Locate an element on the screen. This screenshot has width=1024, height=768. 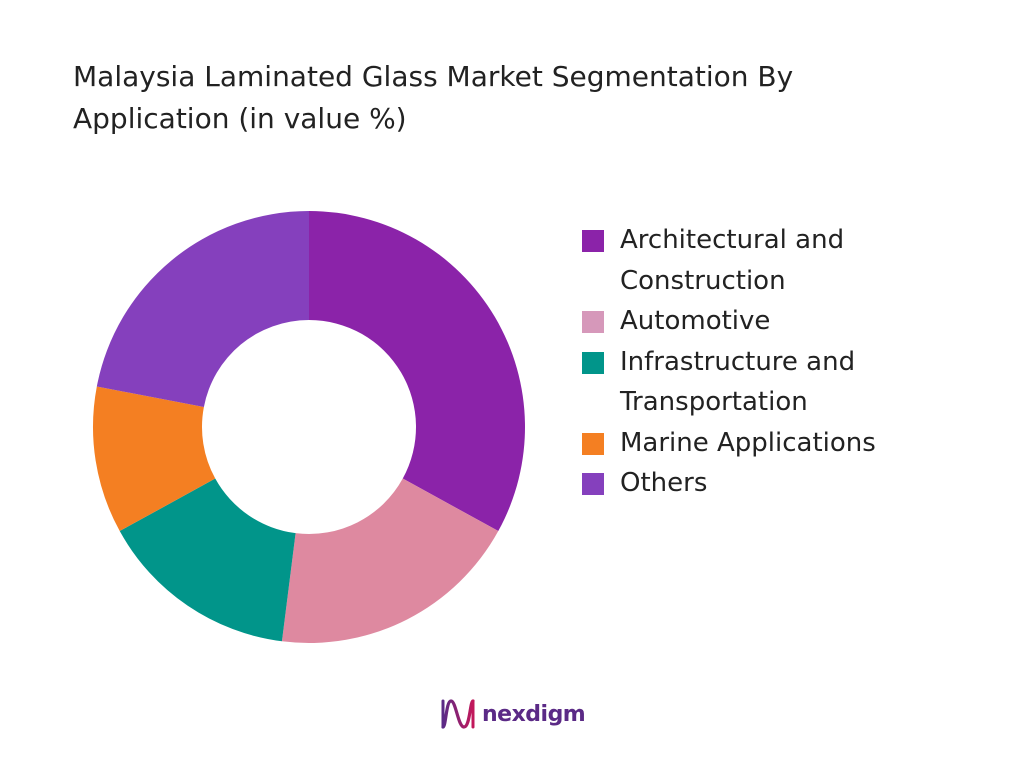
legend-item-automotive: Automotive is located at coordinates (792, 321).